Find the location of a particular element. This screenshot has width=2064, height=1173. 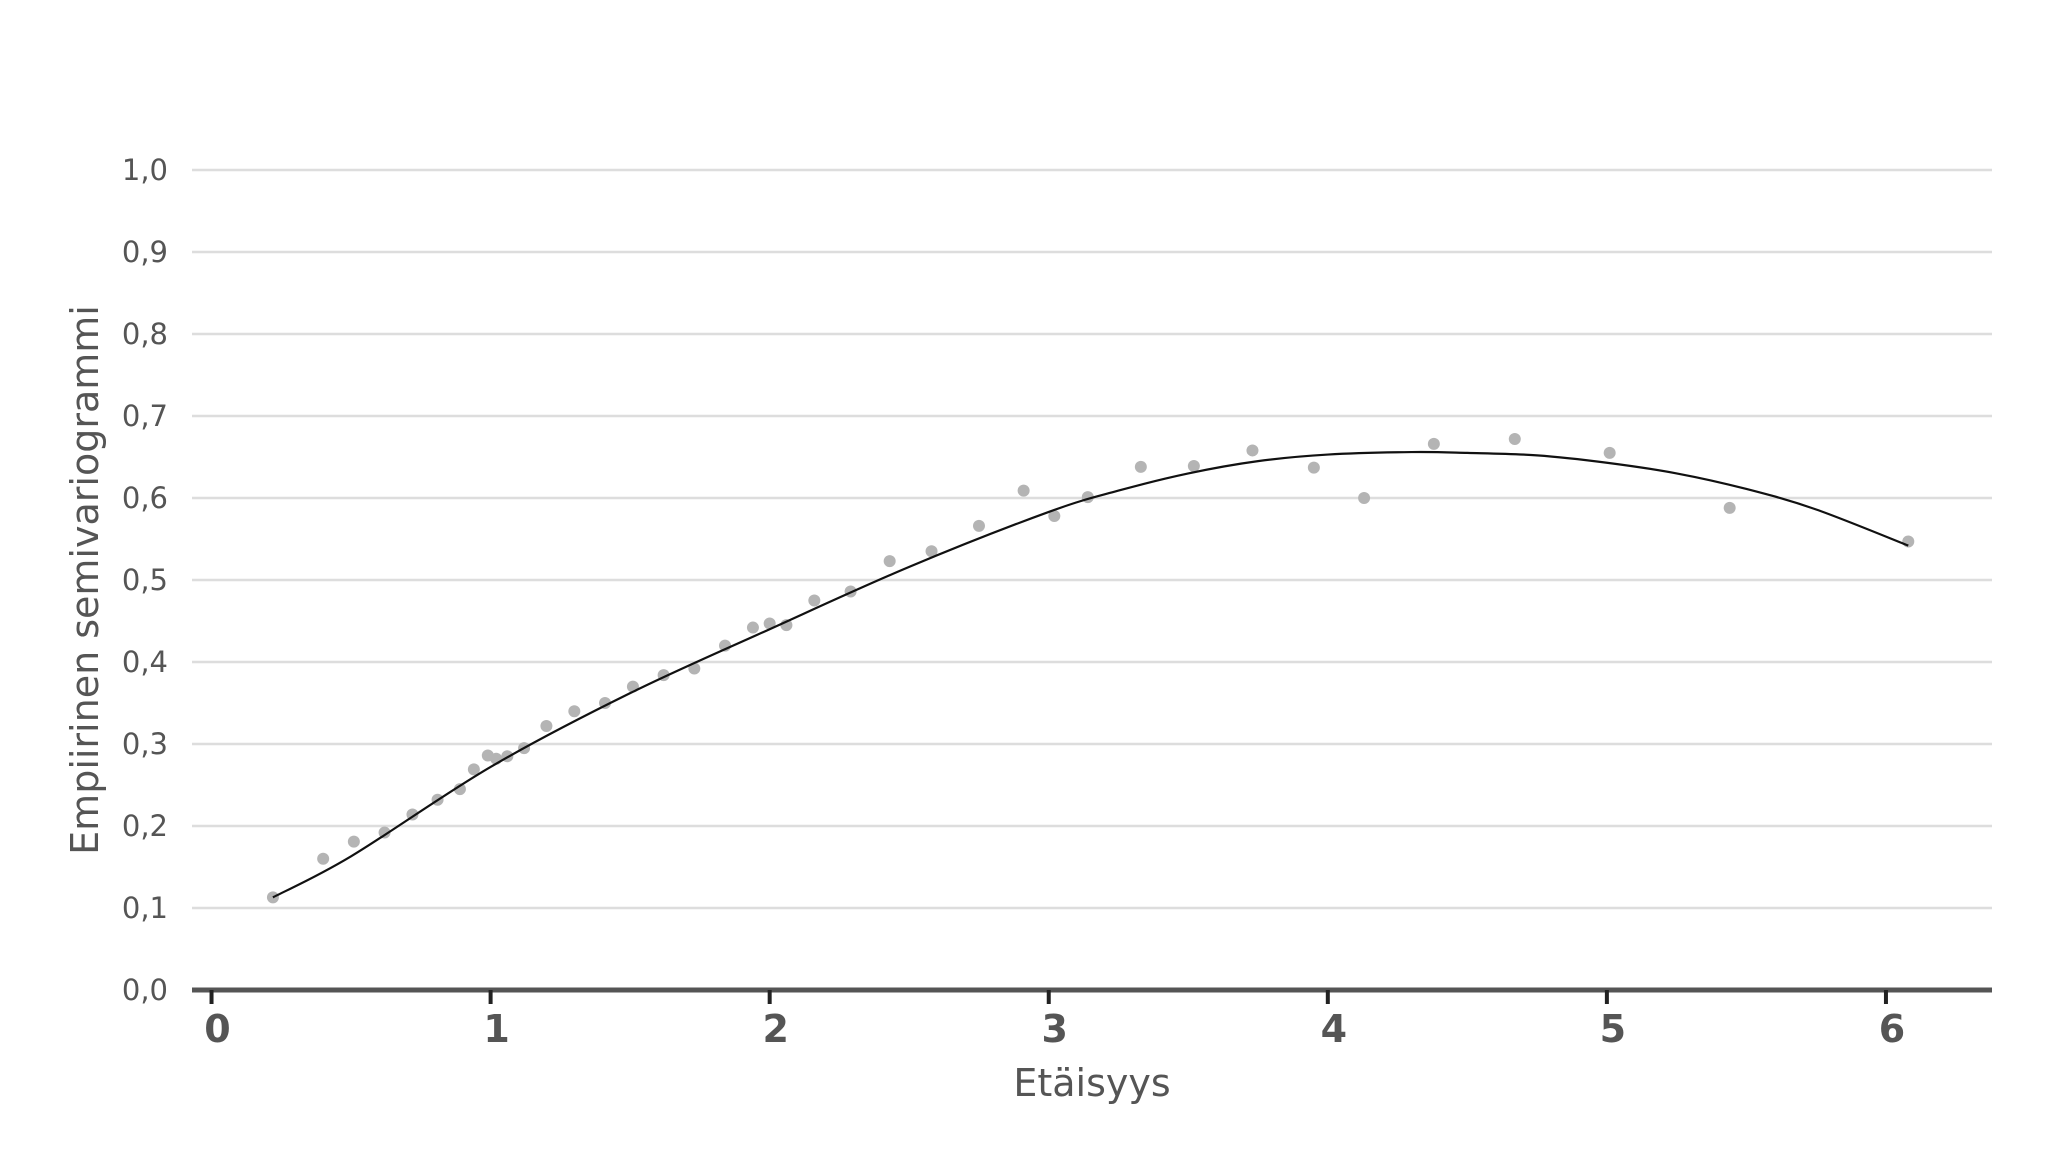

y-axis-label: Empiirinen semivariogrammi is located at coordinates (85, 580).